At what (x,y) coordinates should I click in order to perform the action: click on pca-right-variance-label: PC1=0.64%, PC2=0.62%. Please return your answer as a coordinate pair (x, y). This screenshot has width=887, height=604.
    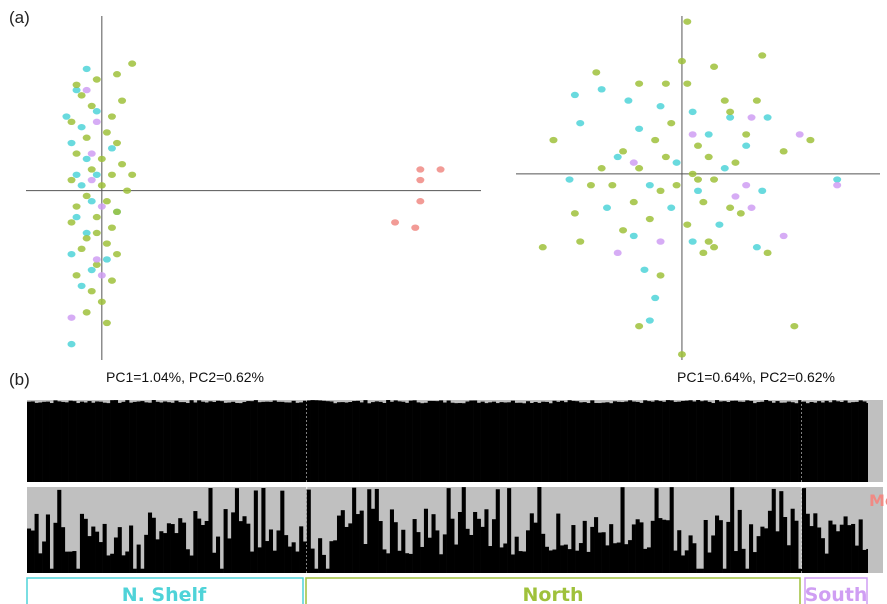
    Looking at the image, I should click on (756, 377).